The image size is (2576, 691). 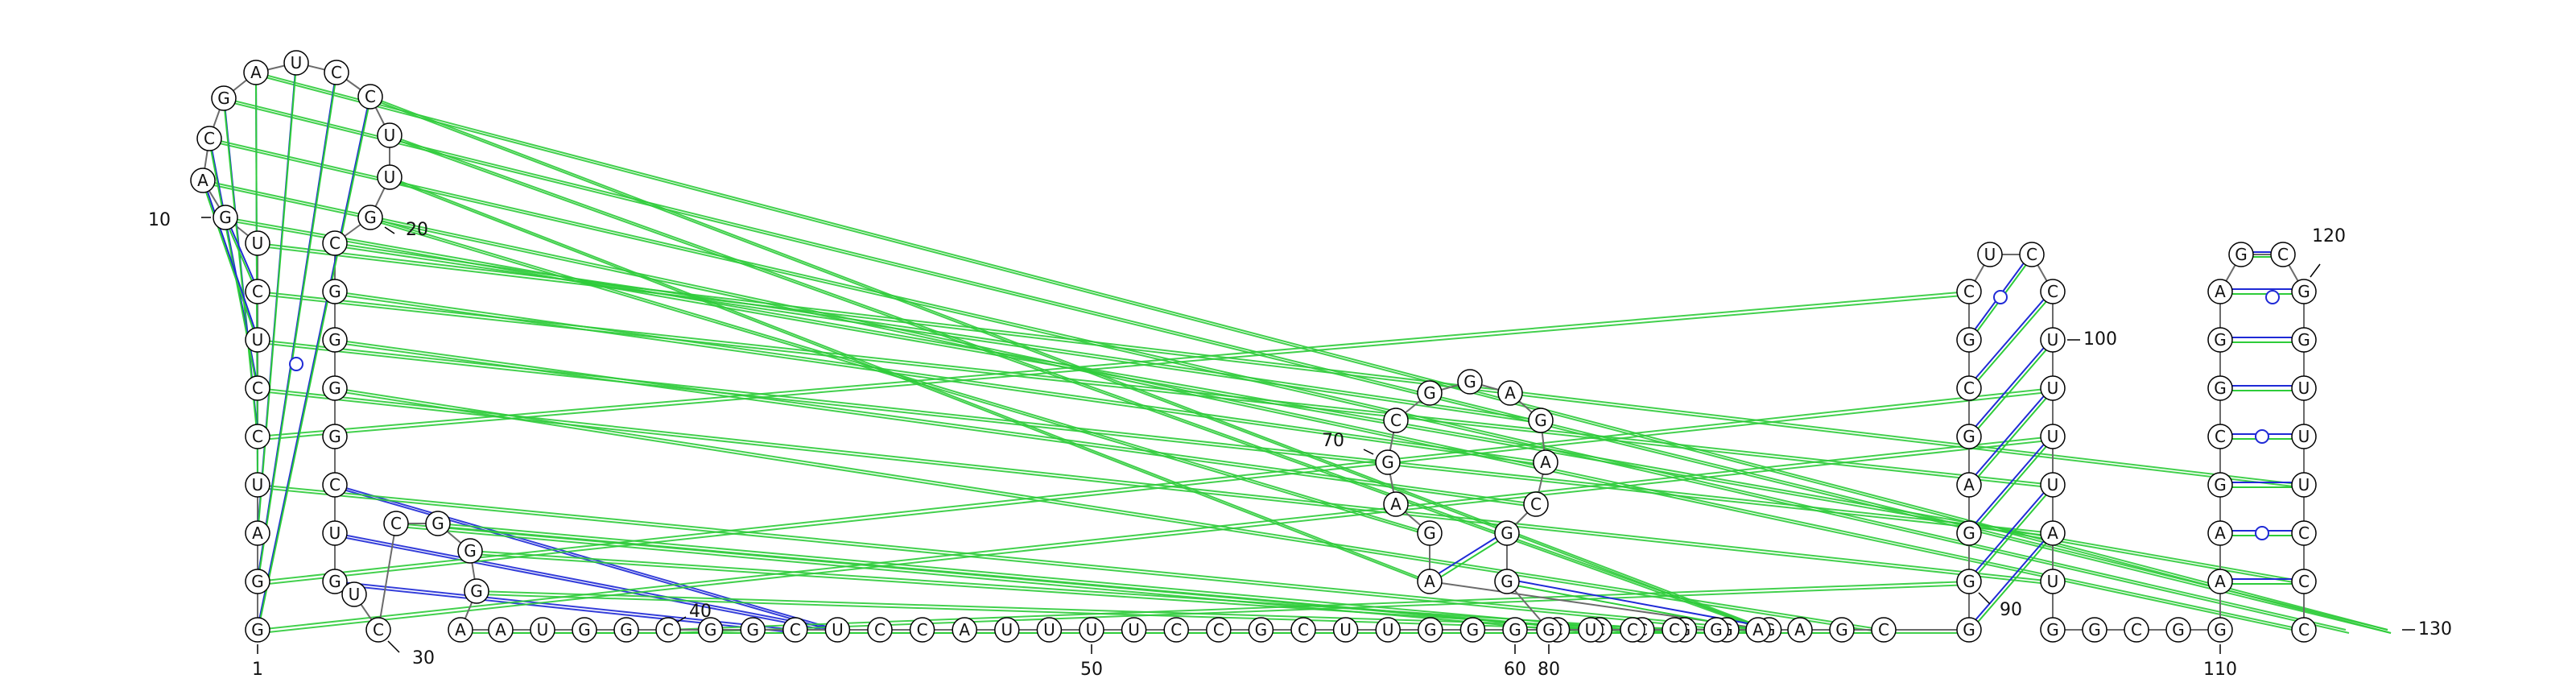 I want to click on position-number: 120, so click(x=2329, y=236).